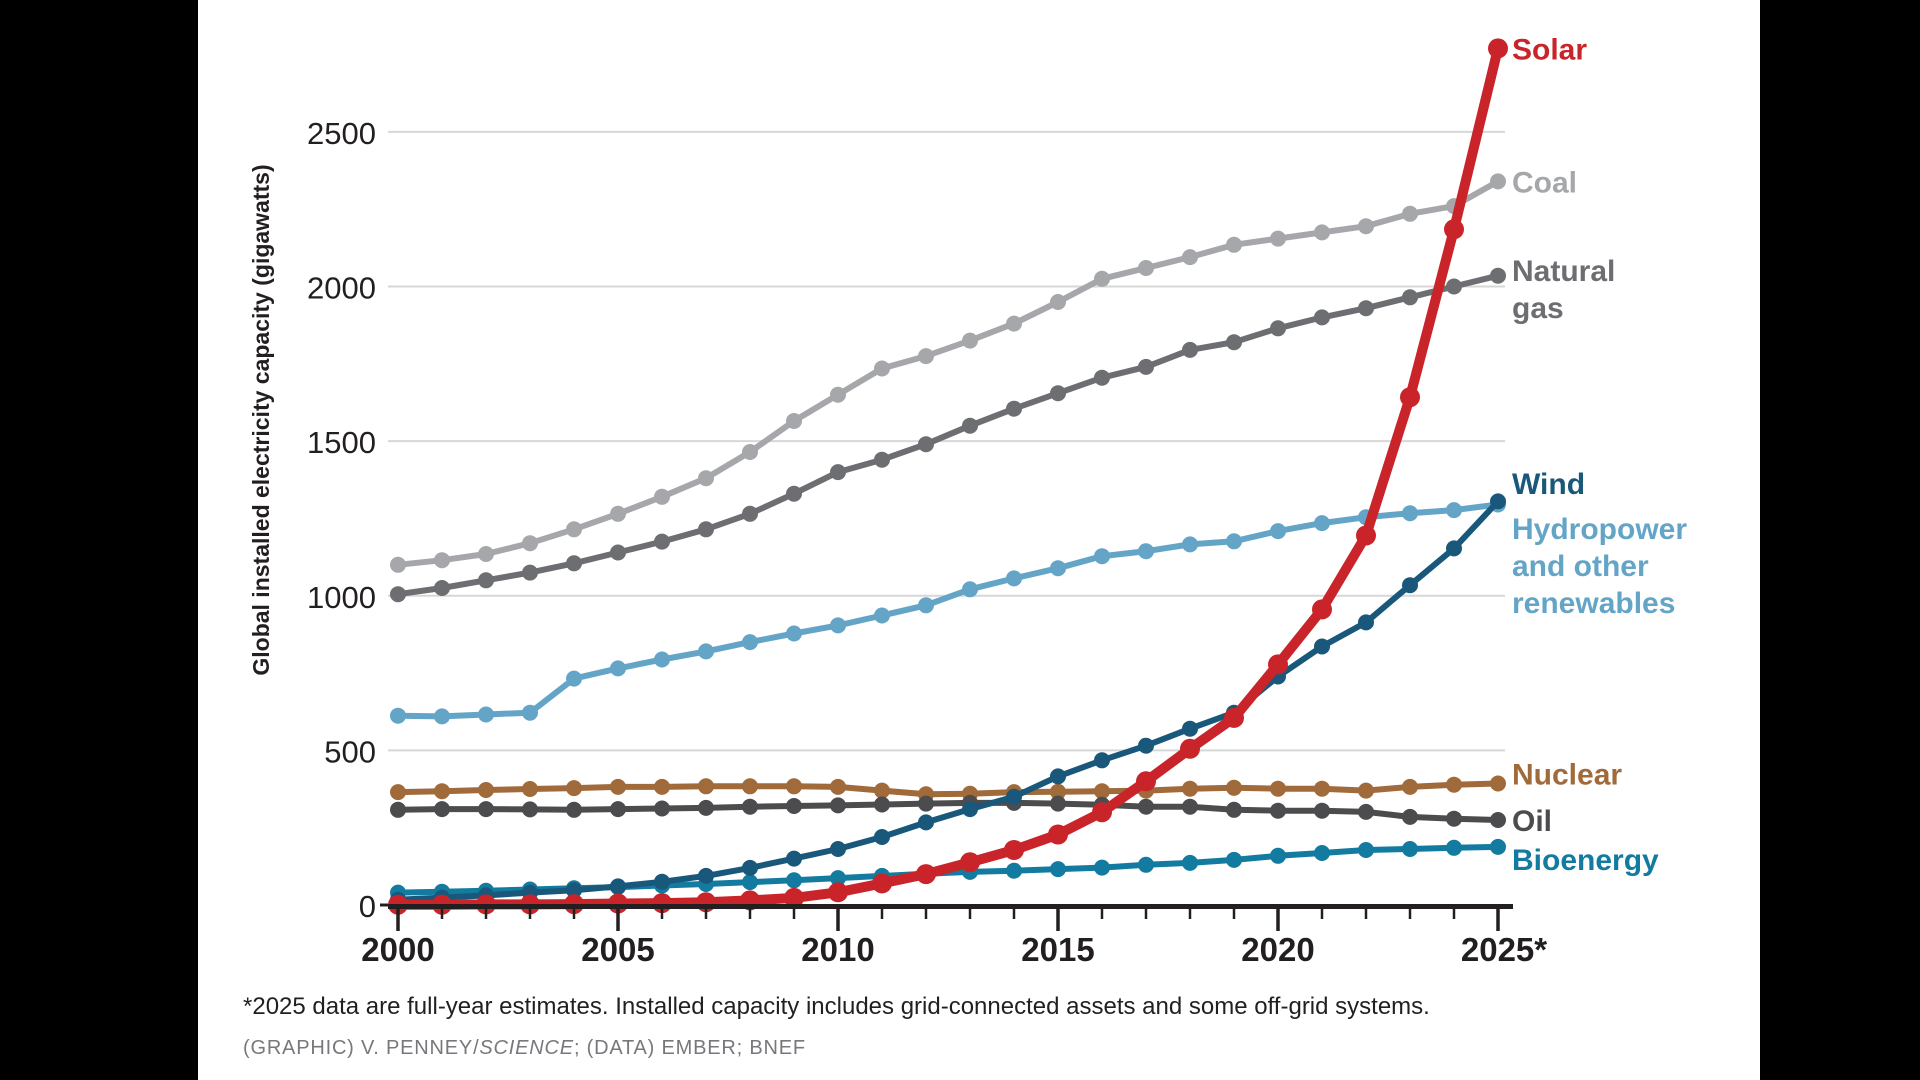  I want to click on data-point-wind-2016, so click(1102, 760).